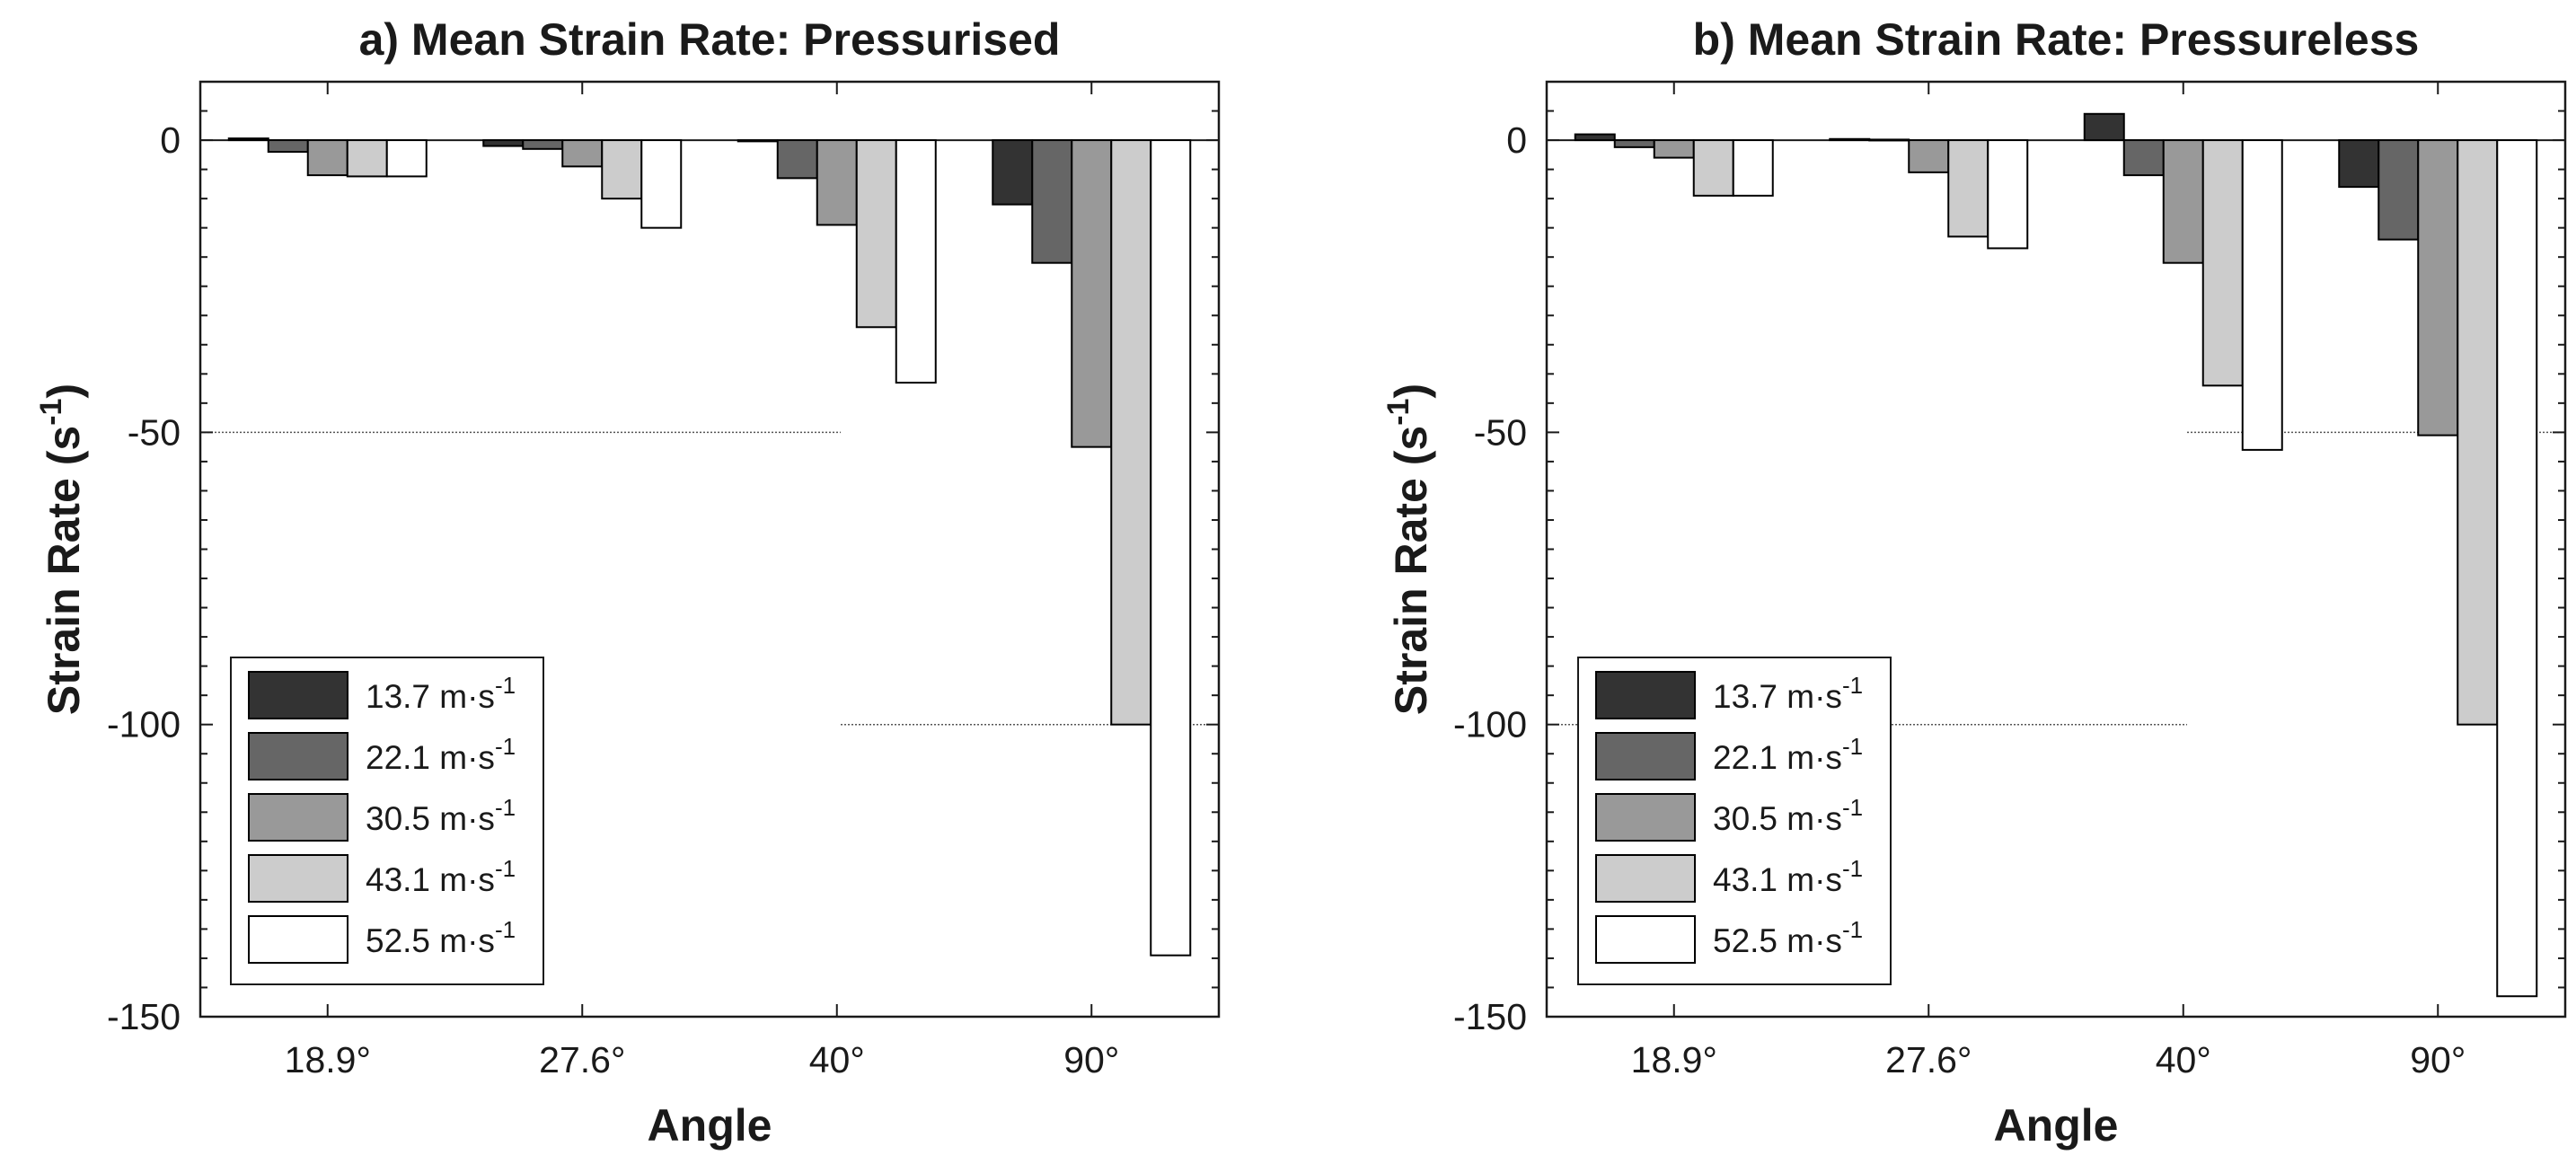  Describe the element at coordinates (1777, 818) in the screenshot. I see `legend-label-text: 30.5 m·s` at that location.